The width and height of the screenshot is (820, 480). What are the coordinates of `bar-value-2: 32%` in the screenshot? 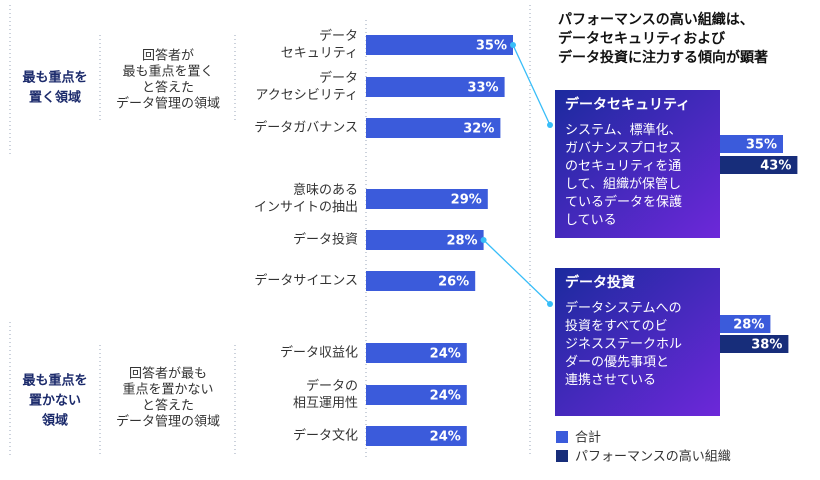 It's located at (478, 129).